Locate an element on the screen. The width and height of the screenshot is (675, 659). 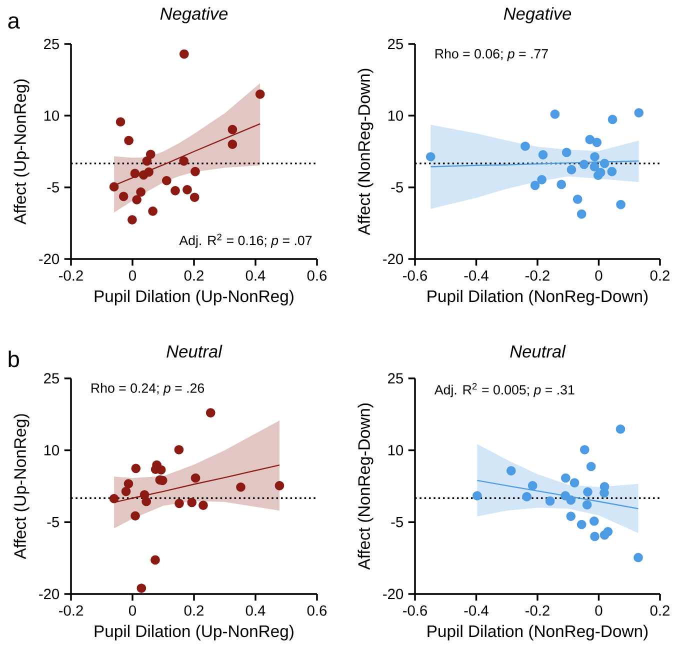
x-tick-label: -0.6 is located at coordinates (415, 275).